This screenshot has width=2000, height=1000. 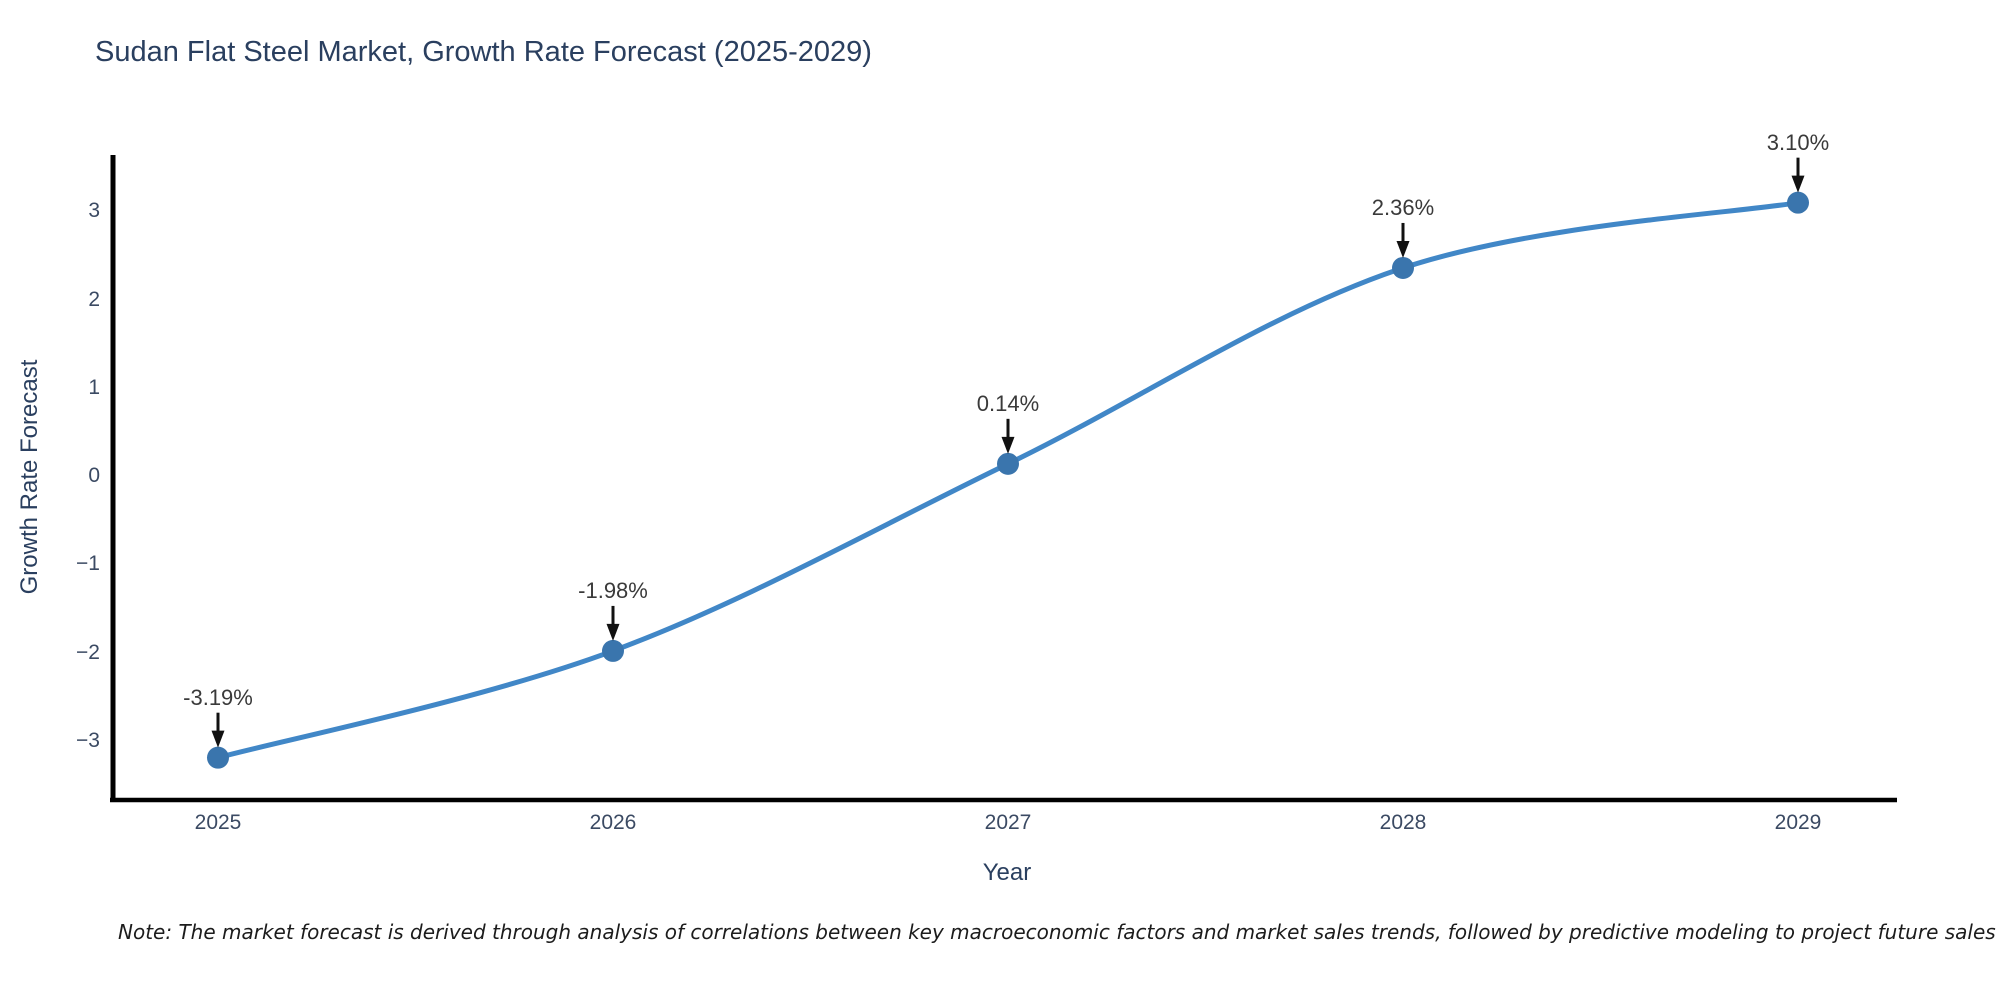 What do you see at coordinates (1008, 463) in the screenshot?
I see `data-point-2027` at bounding box center [1008, 463].